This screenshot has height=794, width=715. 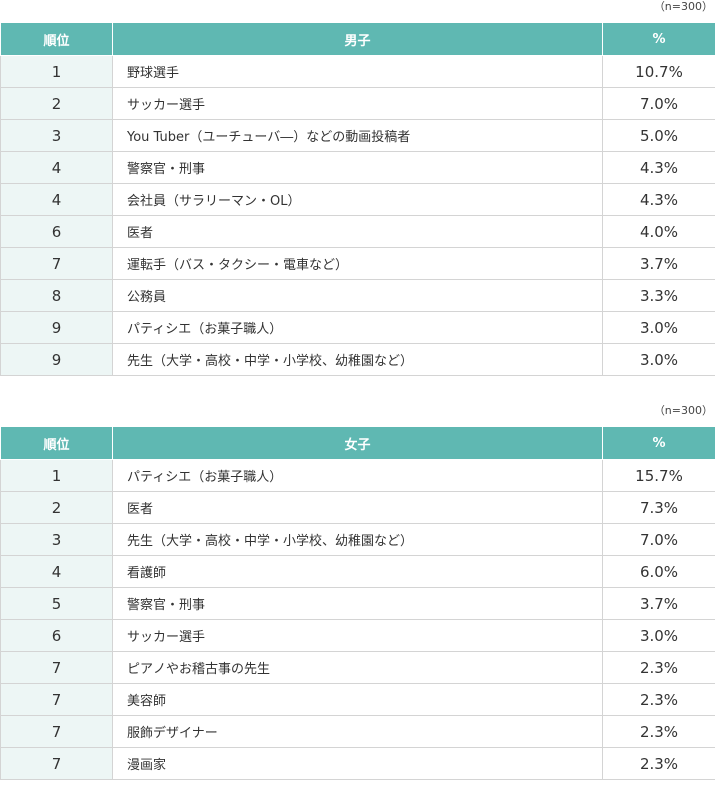 I want to click on table-row: 7 漫画家 2.3%, so click(x=357, y=763).